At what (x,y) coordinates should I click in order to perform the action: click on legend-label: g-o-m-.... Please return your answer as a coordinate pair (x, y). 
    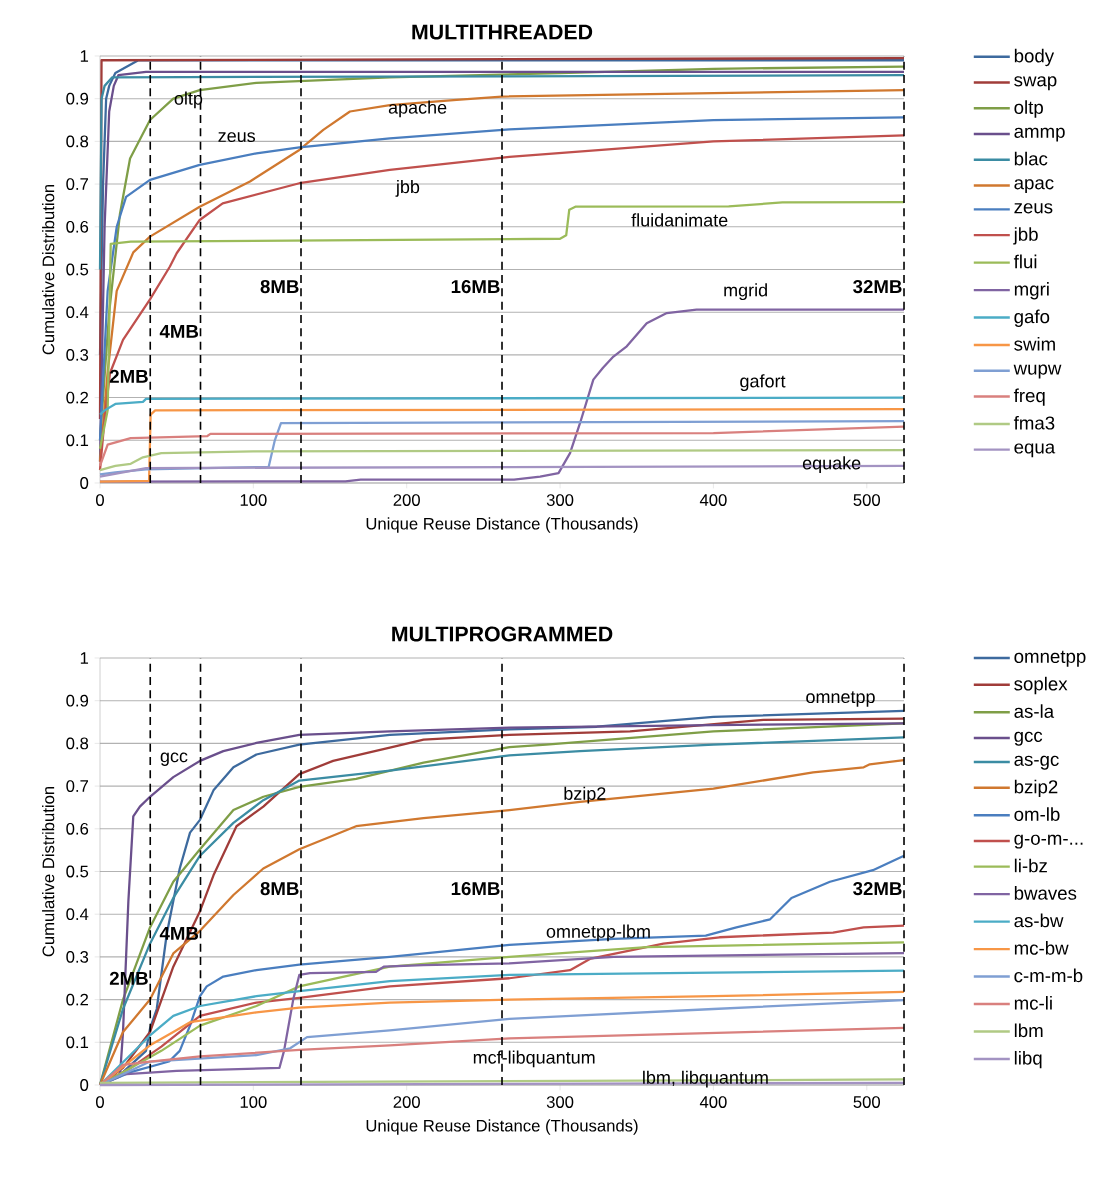
    Looking at the image, I should click on (1048, 841).